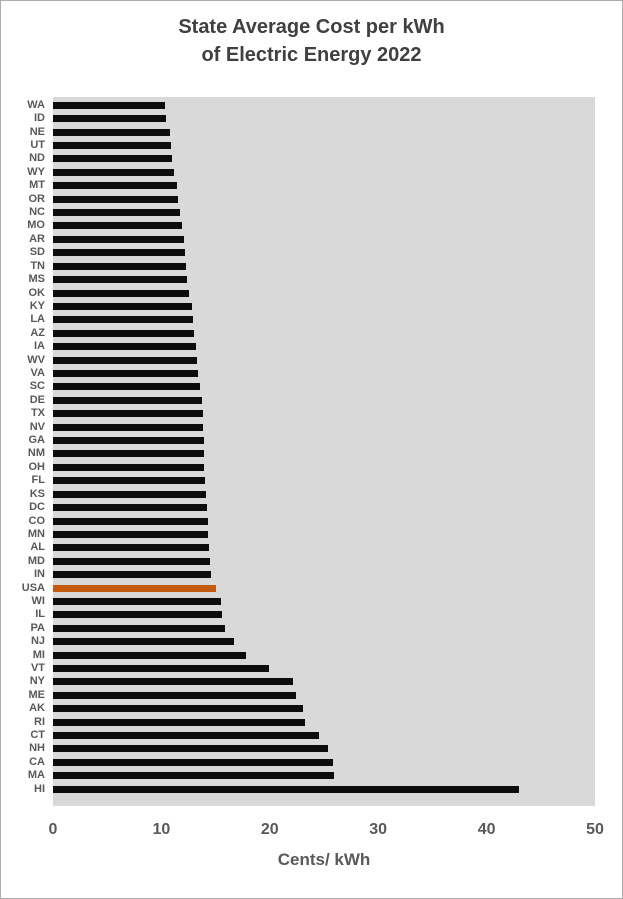 This screenshot has width=623, height=899. Describe the element at coordinates (33, 587) in the screenshot. I see `category-label-usa: USA` at that location.